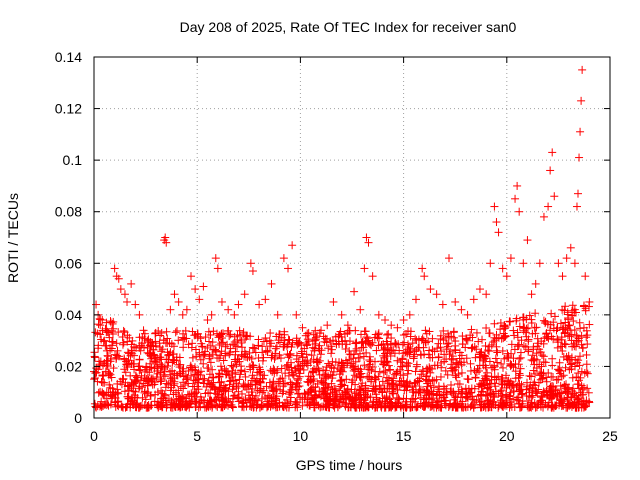  Describe the element at coordinates (197, 436) in the screenshot. I see `x-tick-label: 5` at that location.